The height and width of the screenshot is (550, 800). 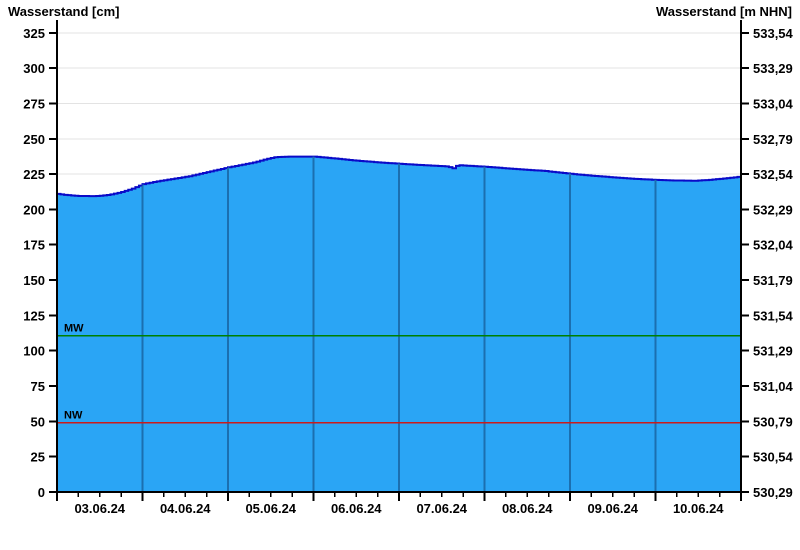 I want to click on y-axis-left: 0 25 50 75 100 125 150 175 200 225 250 275 300 325, so click(x=40, y=263).